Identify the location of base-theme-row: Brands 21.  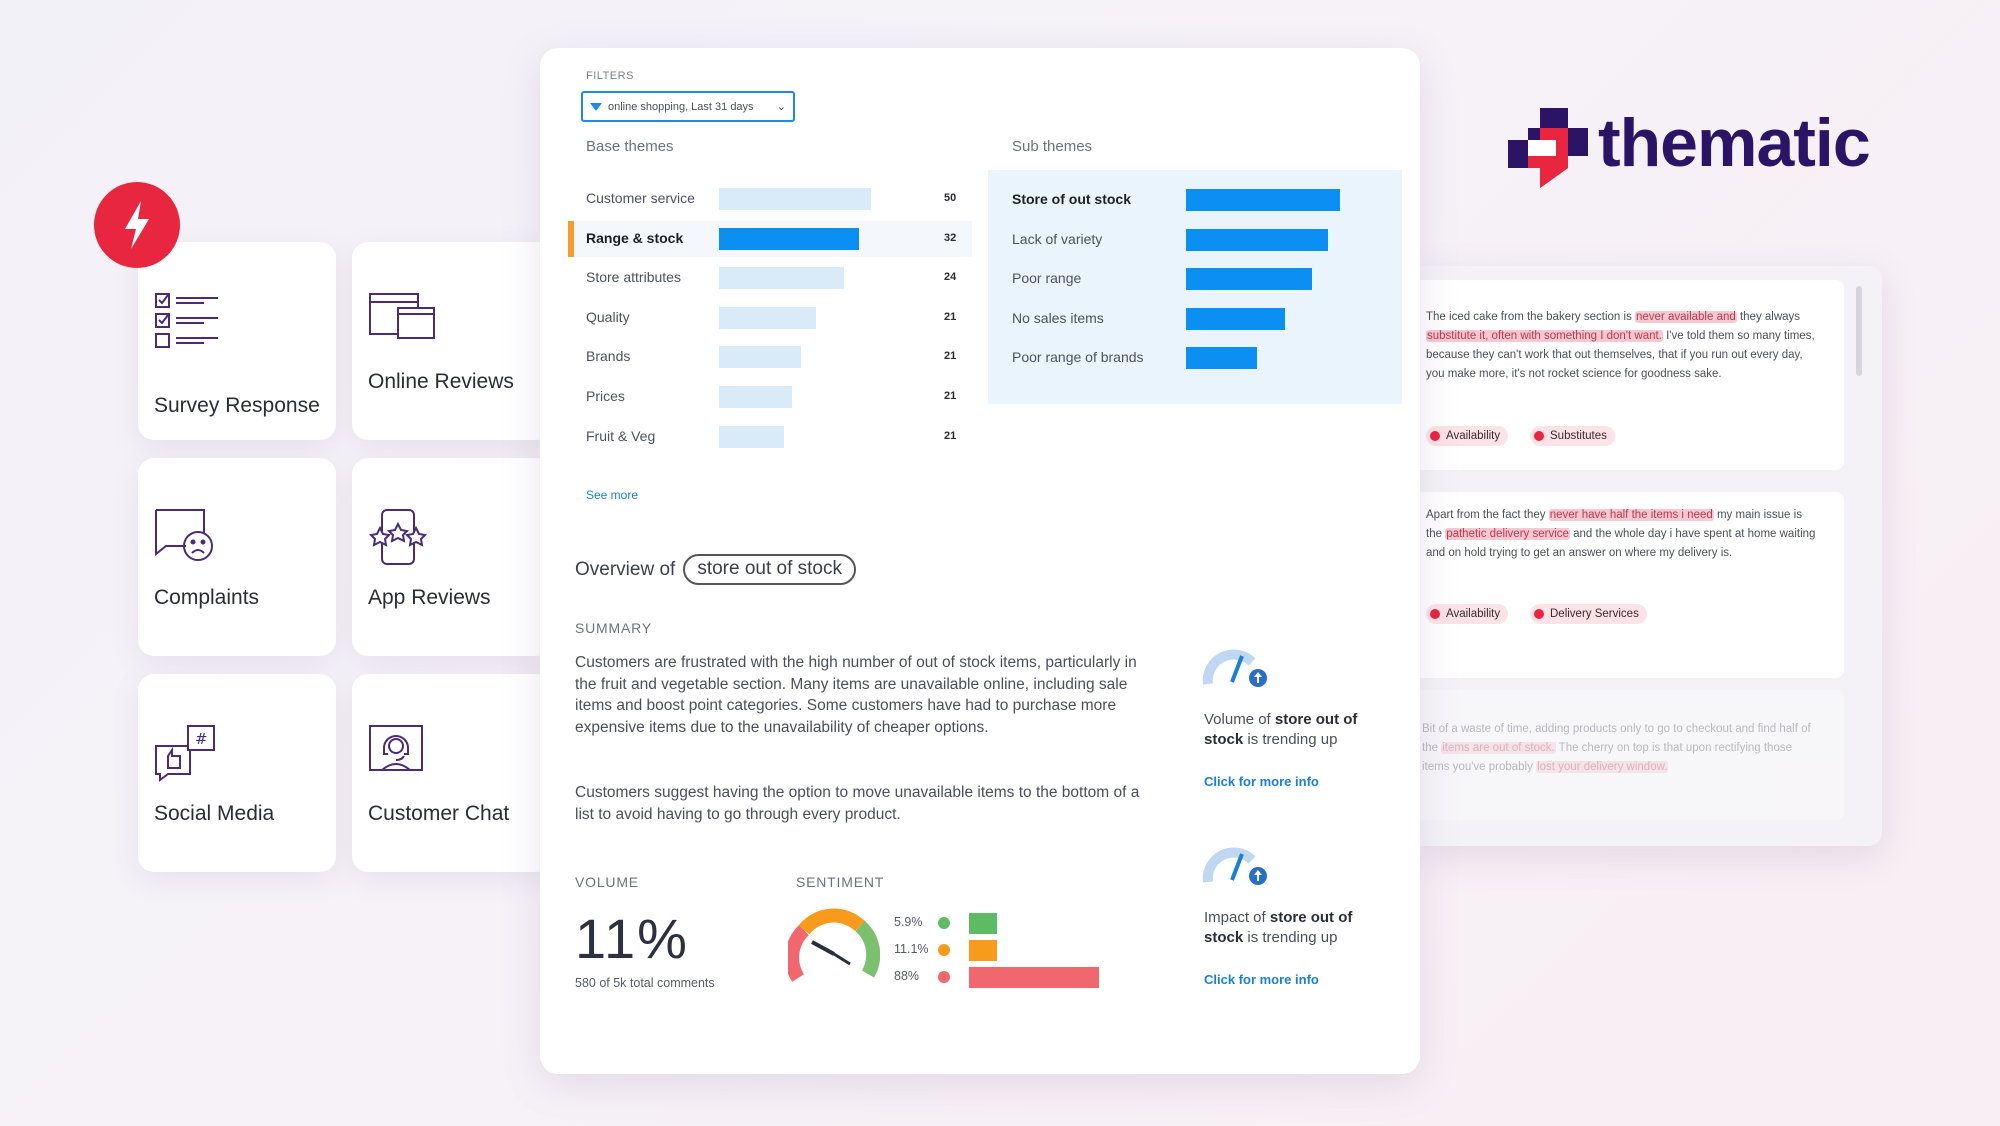
(776, 357).